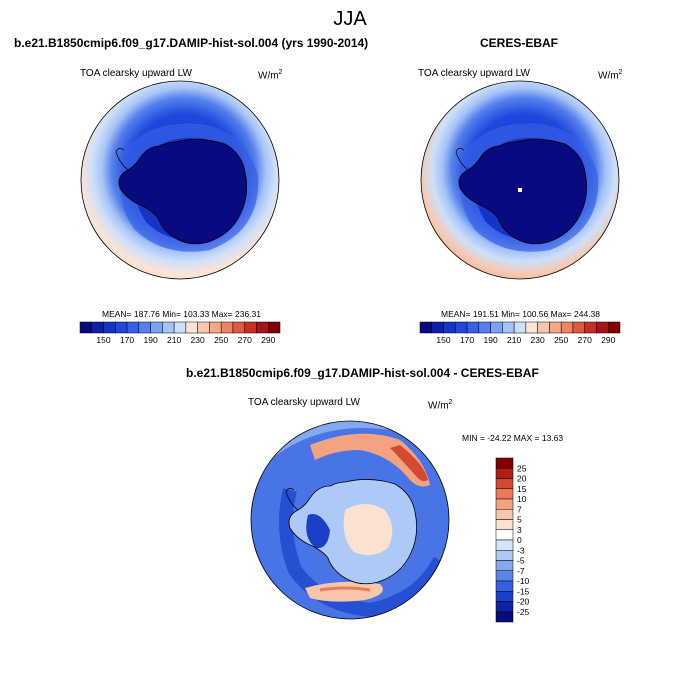  I want to click on panel-1-colorbar-tick-label: 210, so click(174, 340).